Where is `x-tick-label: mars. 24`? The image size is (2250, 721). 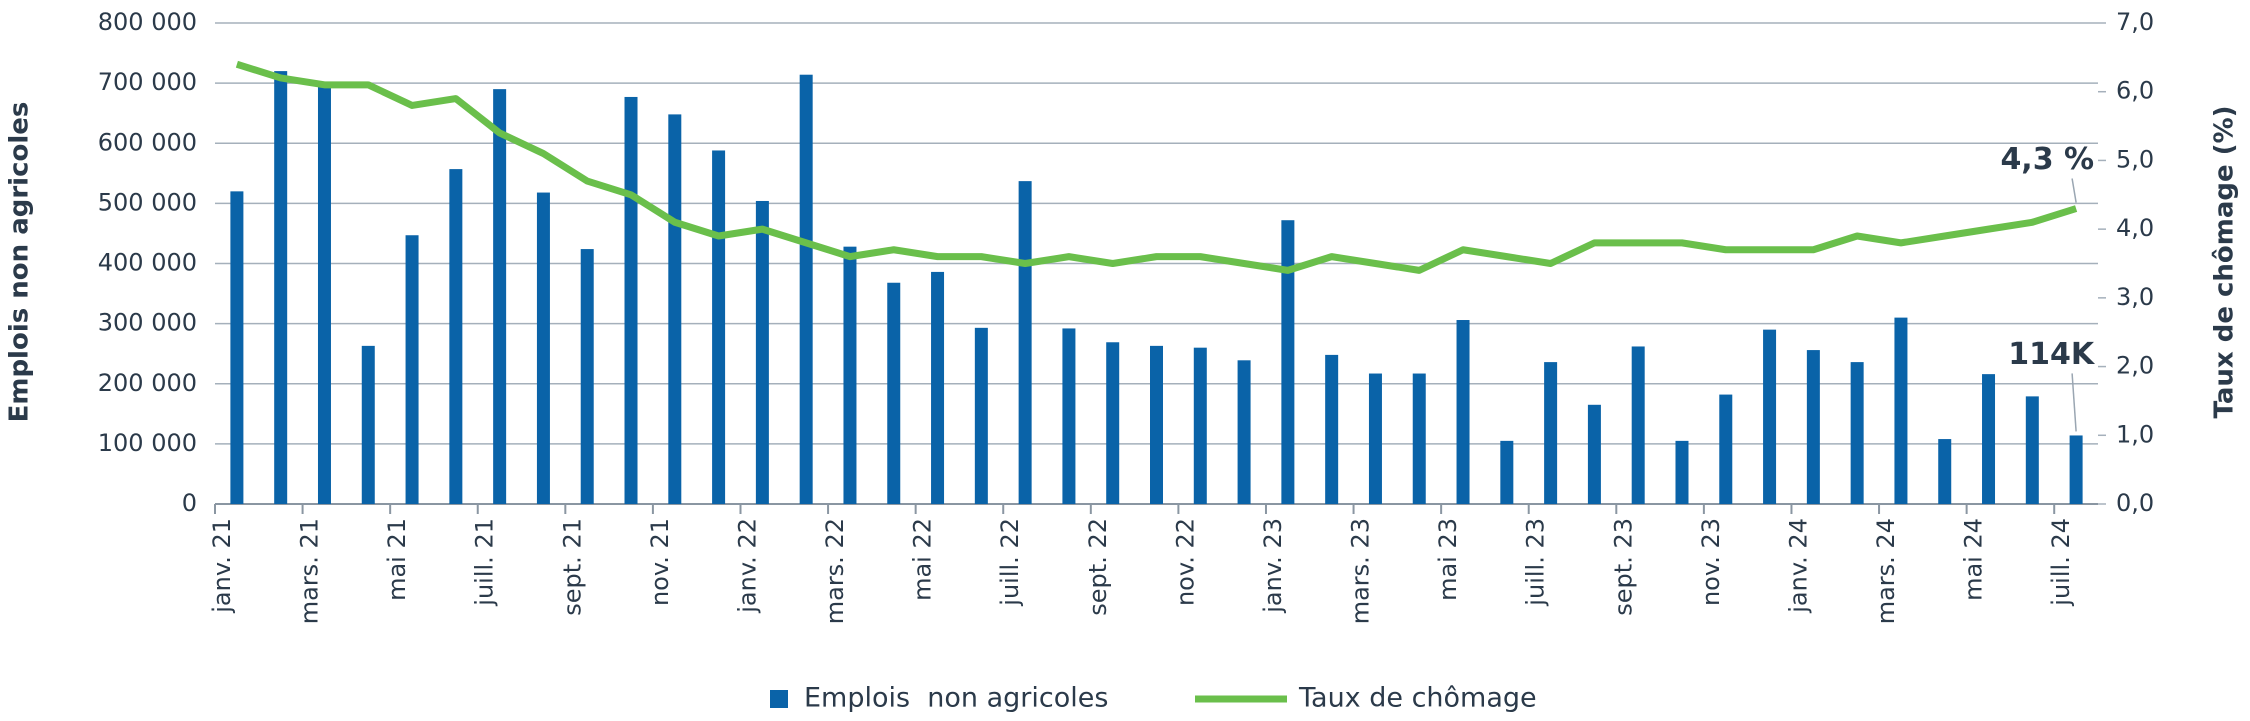 x-tick-label: mars. 24 is located at coordinates (1886, 571).